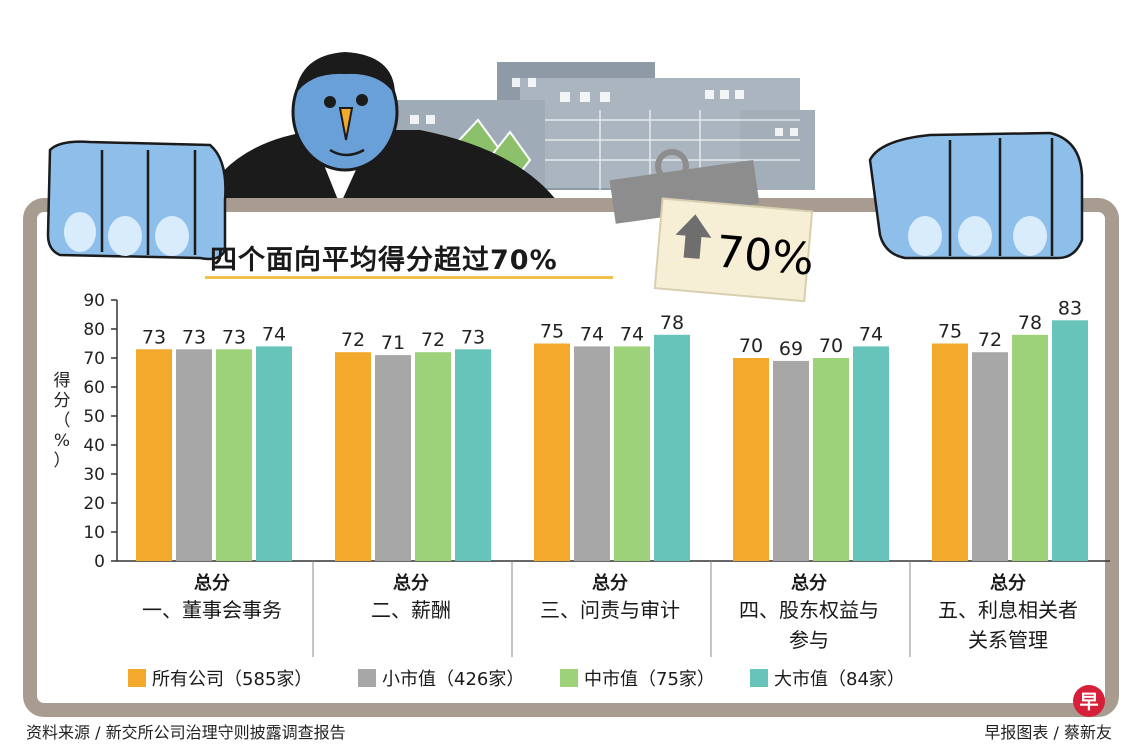 The image size is (1140, 751). I want to click on credit-note: 早报图表 / 蔡新友, so click(1048, 732).